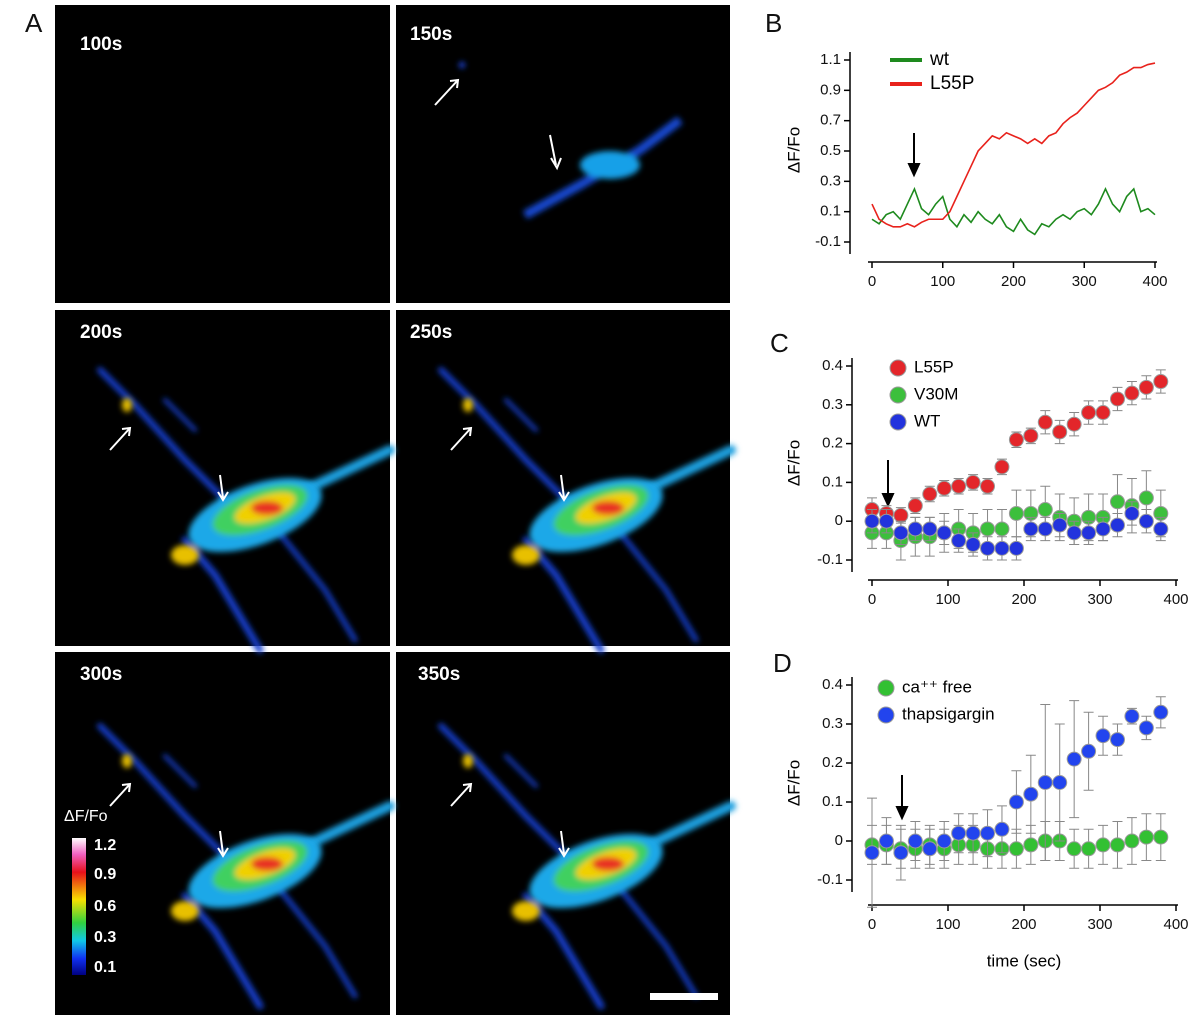 The width and height of the screenshot is (1198, 1015). Describe the element at coordinates (1013, 145) in the screenshot. I see `trace` at that location.